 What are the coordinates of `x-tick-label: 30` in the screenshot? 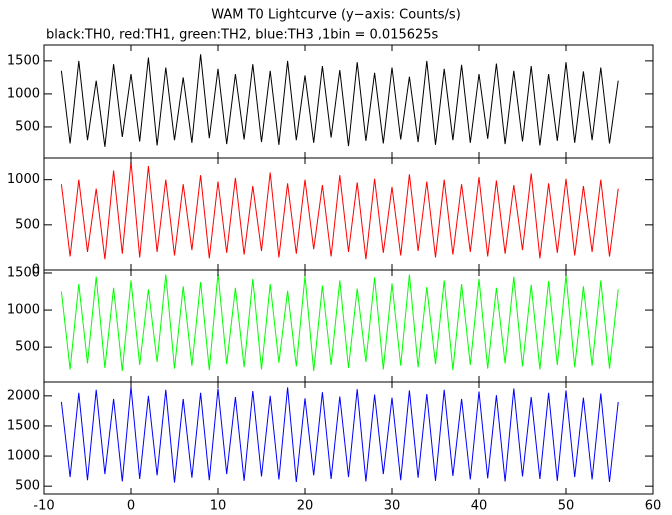 It's located at (392, 506).